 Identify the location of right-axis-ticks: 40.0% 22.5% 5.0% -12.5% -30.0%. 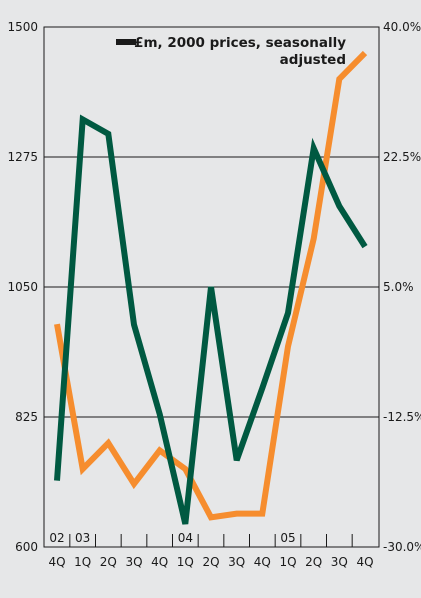
(402, 287).